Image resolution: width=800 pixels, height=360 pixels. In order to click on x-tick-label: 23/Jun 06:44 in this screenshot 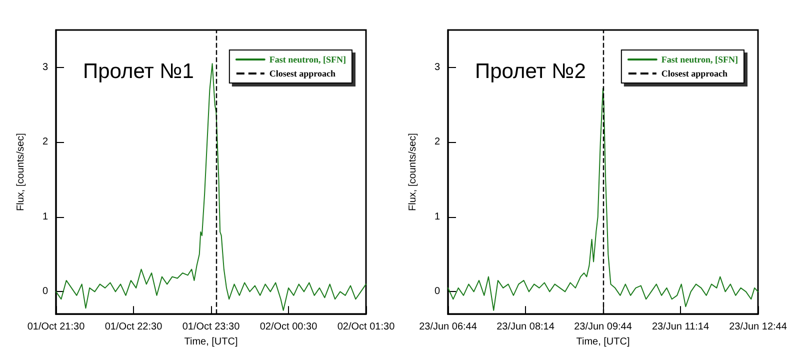, I will do `click(448, 327)`.